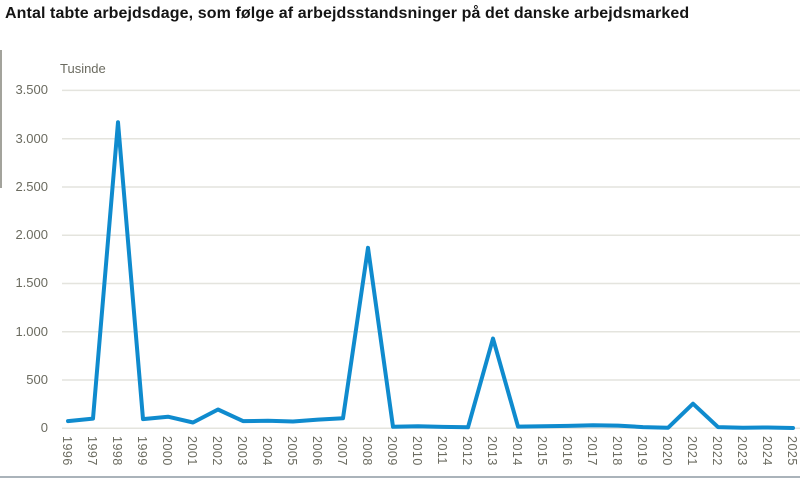  What do you see at coordinates (142, 451) in the screenshot?
I see `x-tick-label: 1999` at bounding box center [142, 451].